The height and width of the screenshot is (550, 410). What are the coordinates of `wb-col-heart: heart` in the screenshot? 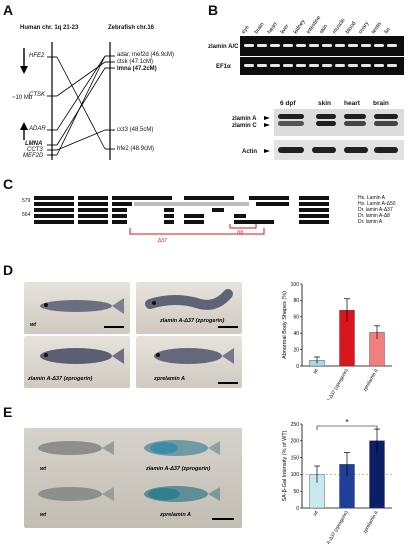 It's located at (352, 103).